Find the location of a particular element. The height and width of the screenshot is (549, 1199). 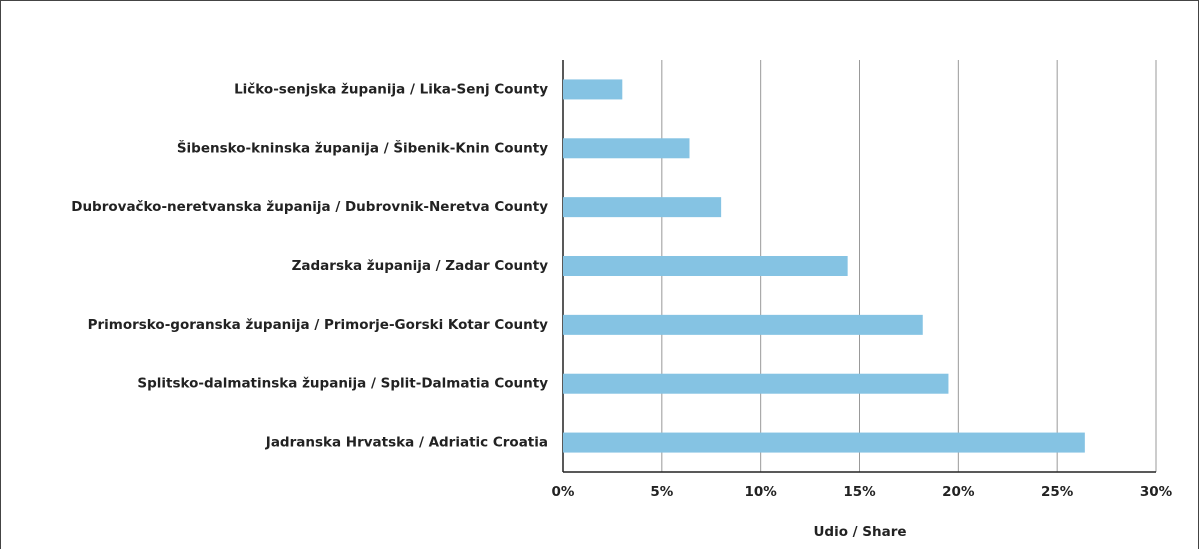

x-tick-label: 0% is located at coordinates (563, 492).